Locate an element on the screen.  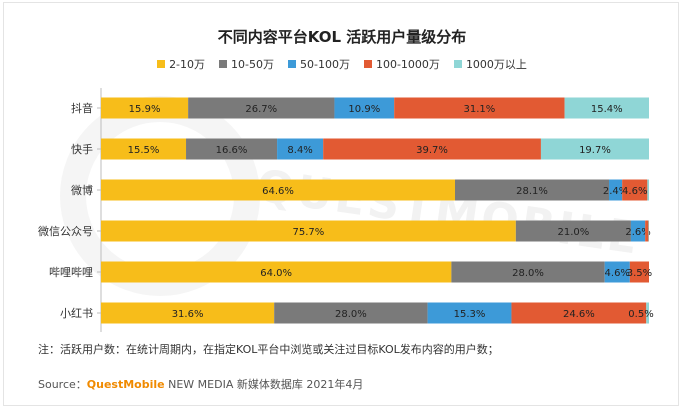
legend-label: 10-50万 is located at coordinates (252, 64).